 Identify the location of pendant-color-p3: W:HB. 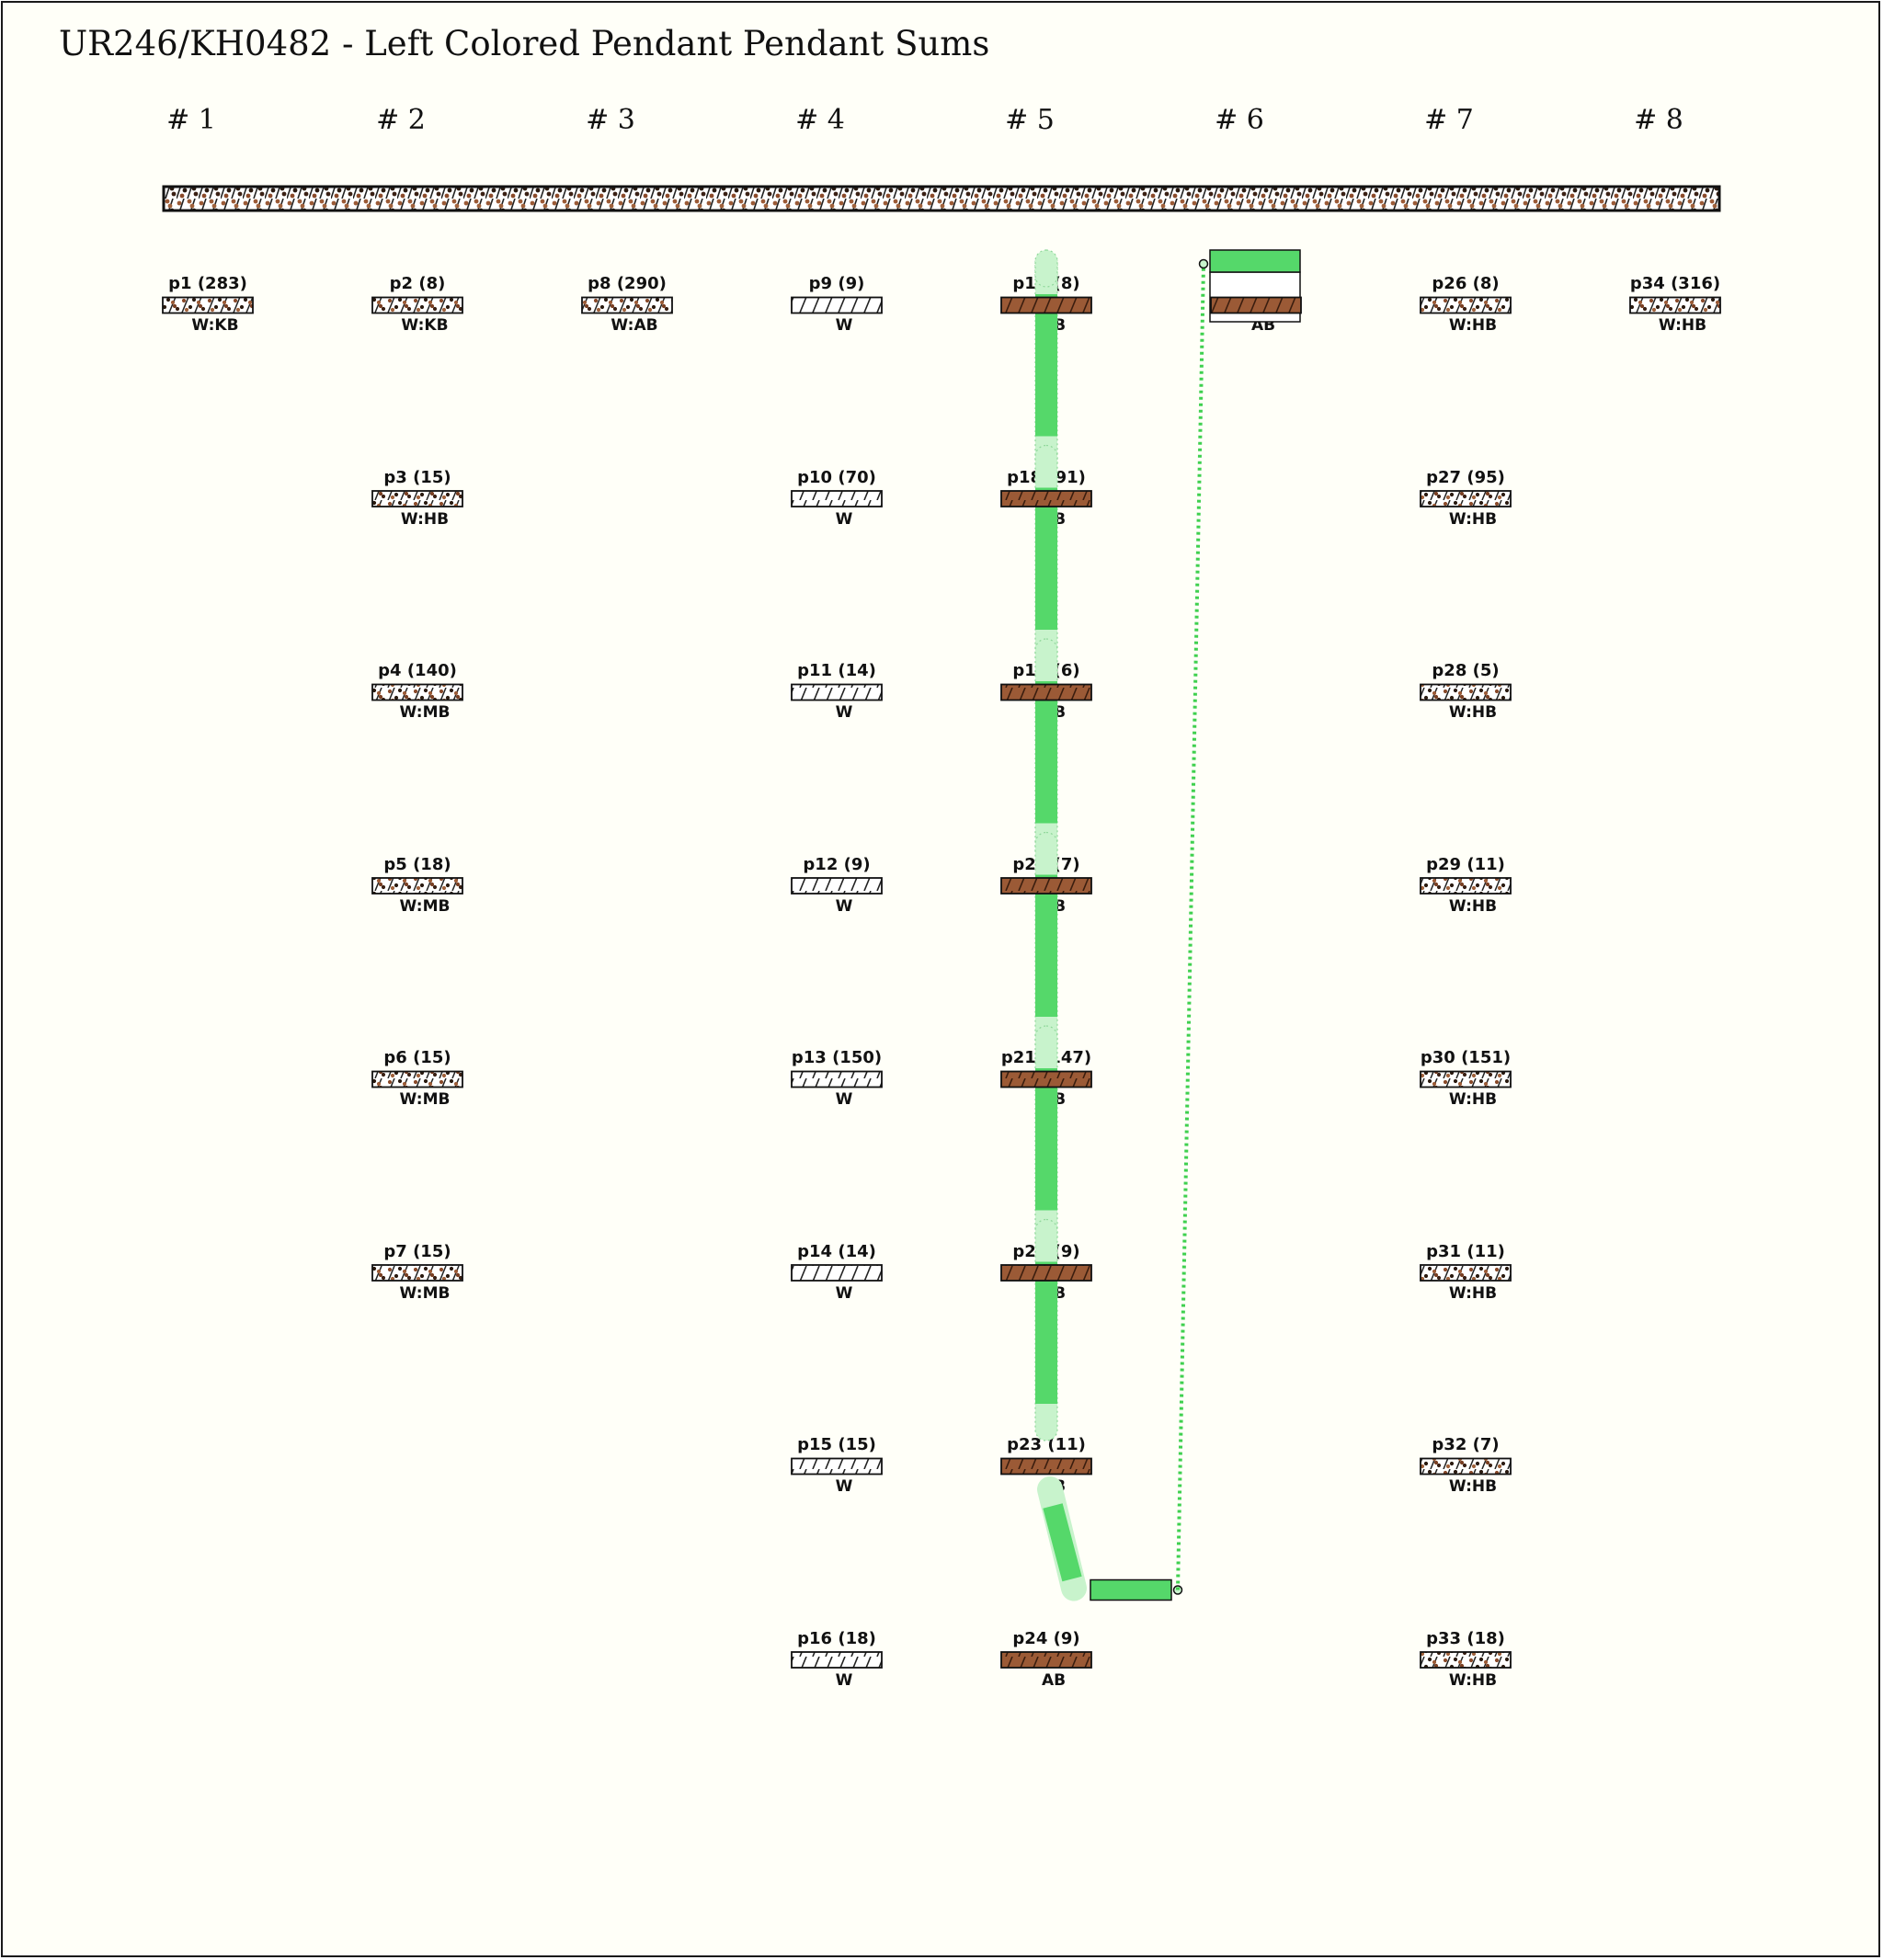
(425, 519).